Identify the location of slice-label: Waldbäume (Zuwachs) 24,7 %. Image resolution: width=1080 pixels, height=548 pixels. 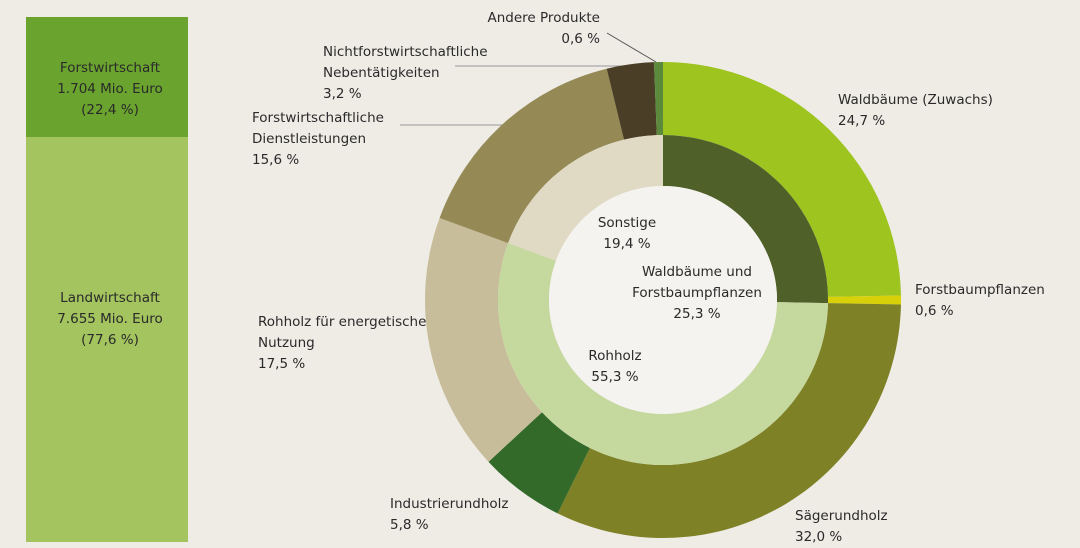
(938, 111).